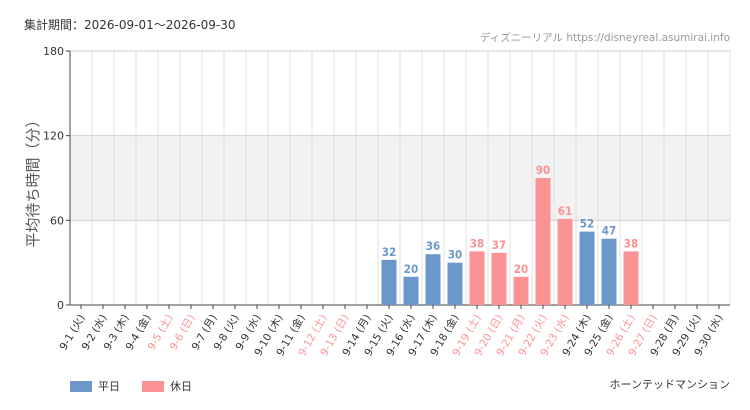  What do you see at coordinates (389, 252) in the screenshot?
I see `data-label: 32` at bounding box center [389, 252].